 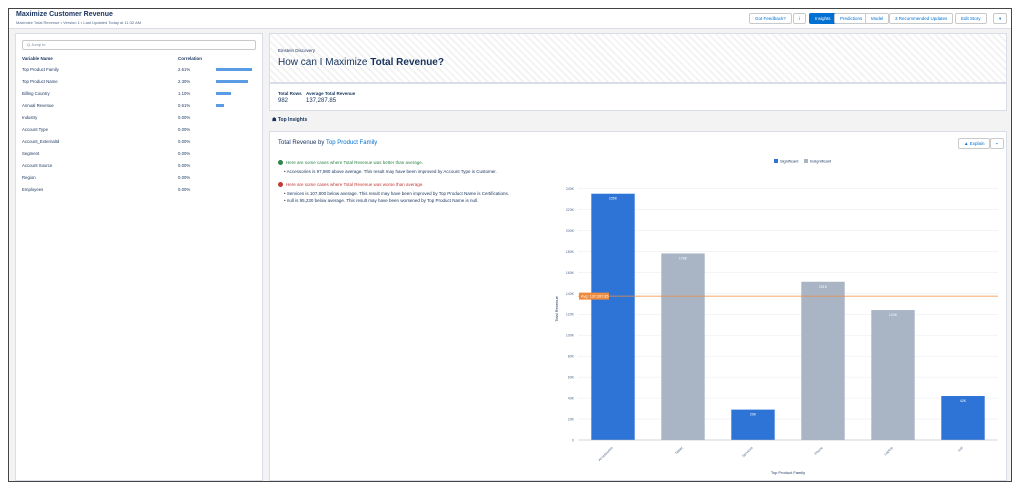 I want to click on y-tick-label: 200K, so click(x=570, y=231).